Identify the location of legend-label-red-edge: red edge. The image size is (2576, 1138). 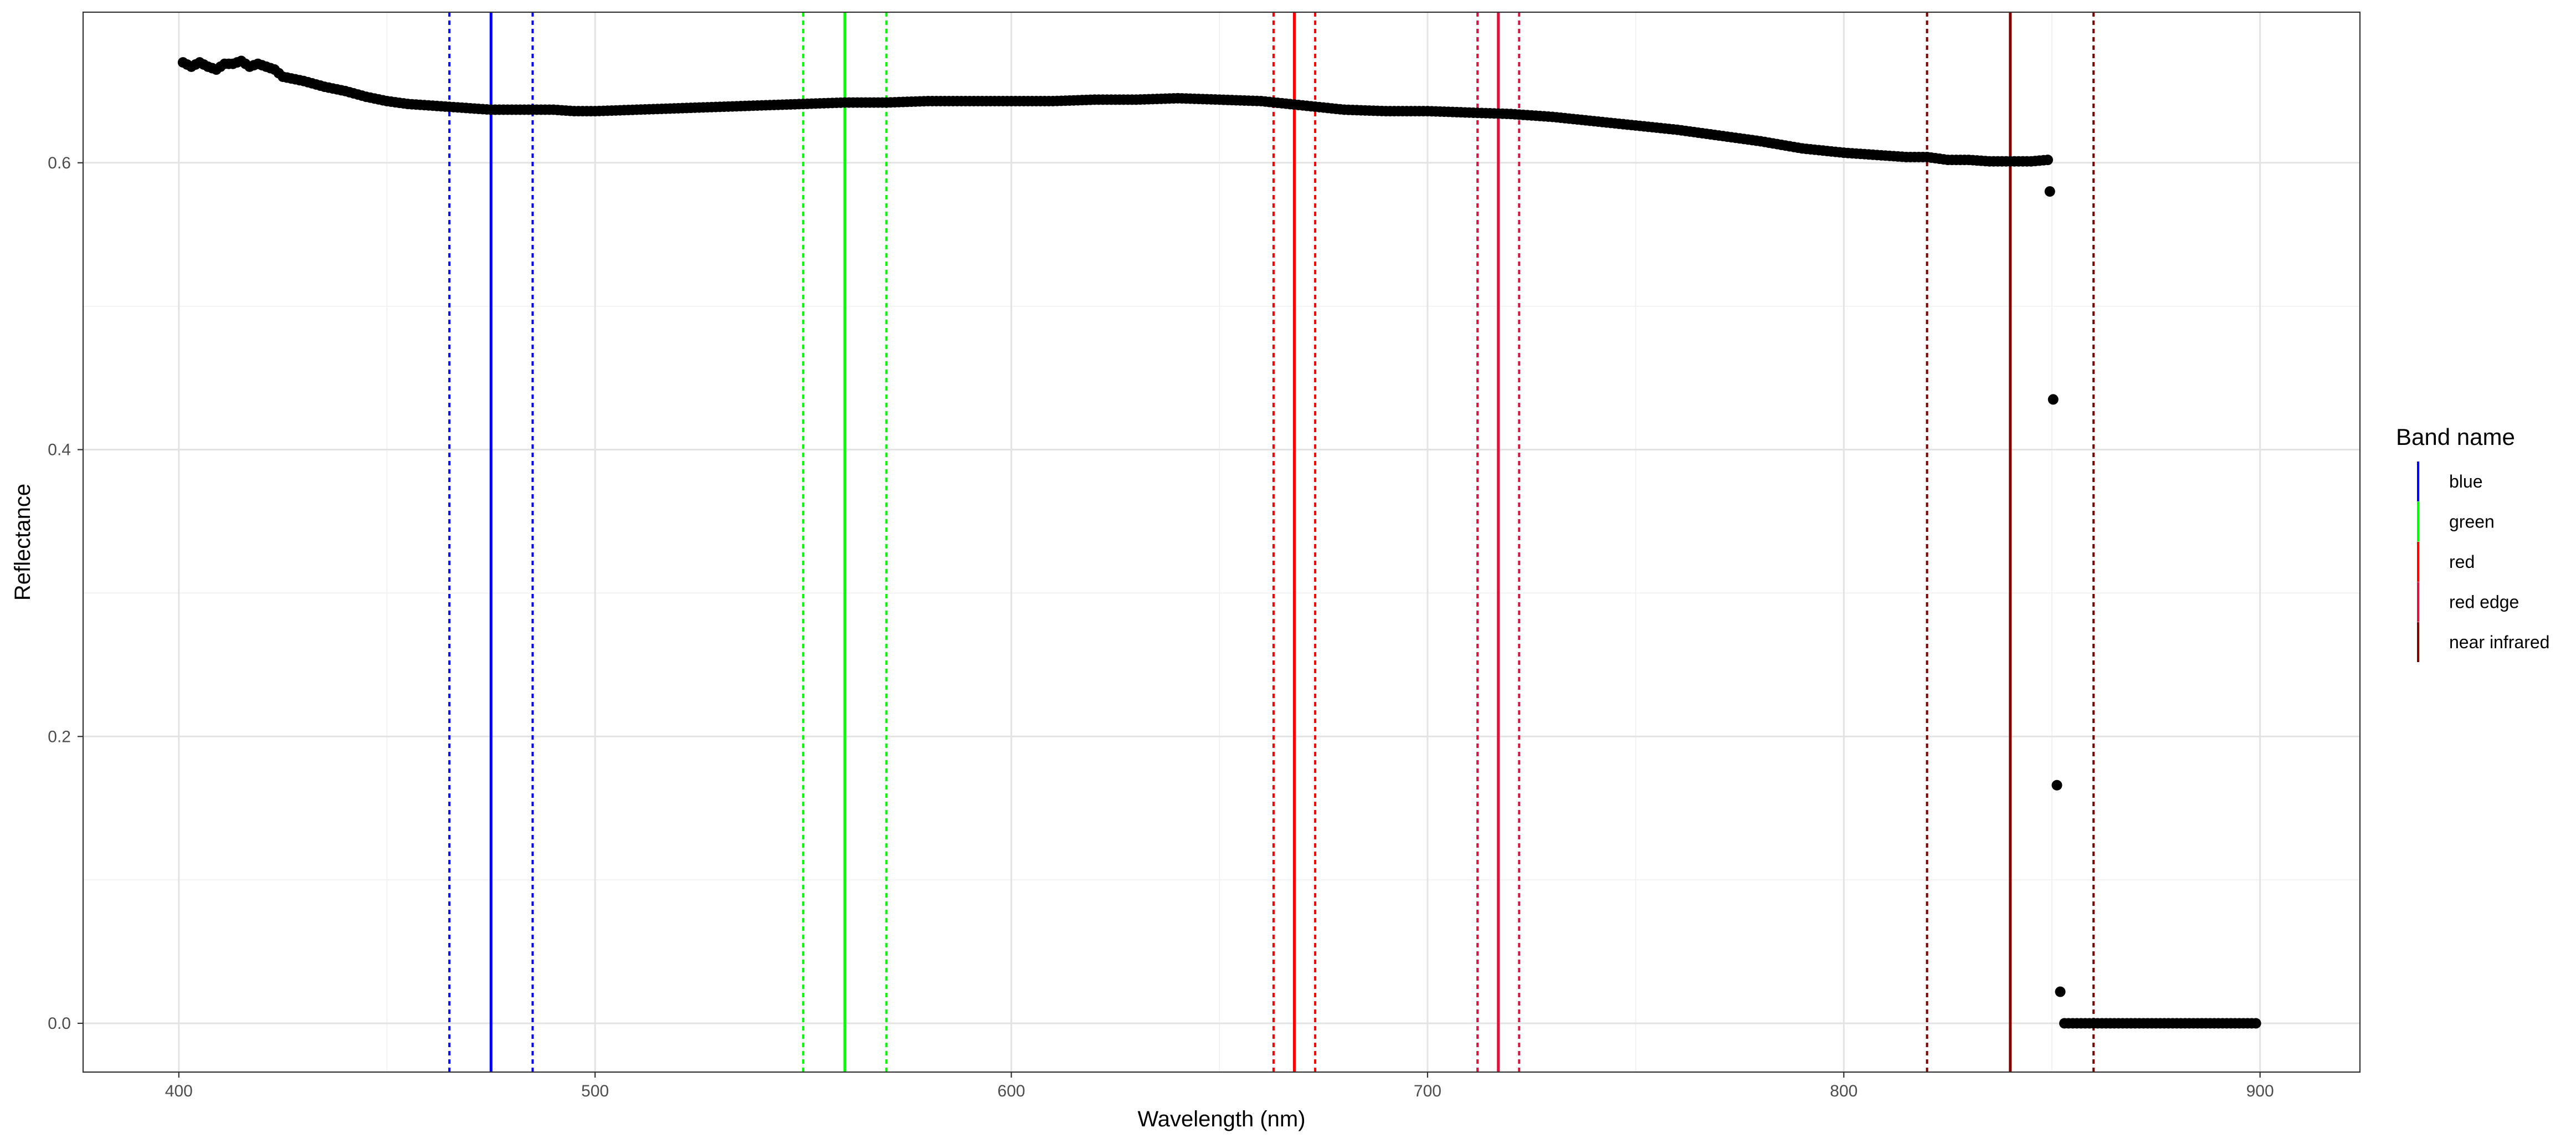
(2484, 602).